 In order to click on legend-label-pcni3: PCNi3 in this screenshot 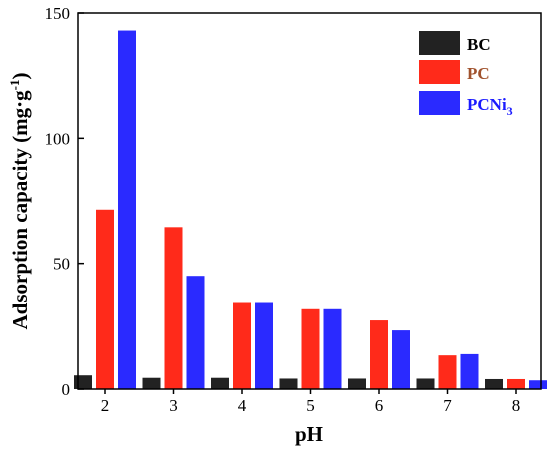, I will do `click(490, 106)`.